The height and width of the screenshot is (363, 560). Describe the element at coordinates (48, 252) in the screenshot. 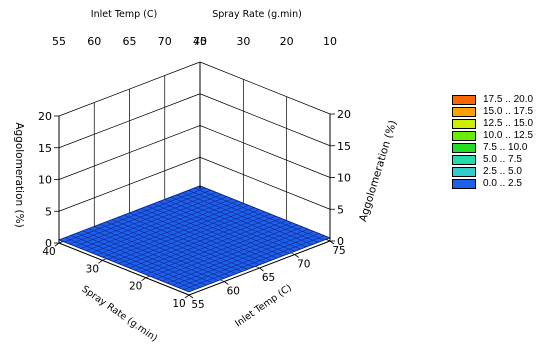

I see `y-tick-label-bottom: 40` at that location.